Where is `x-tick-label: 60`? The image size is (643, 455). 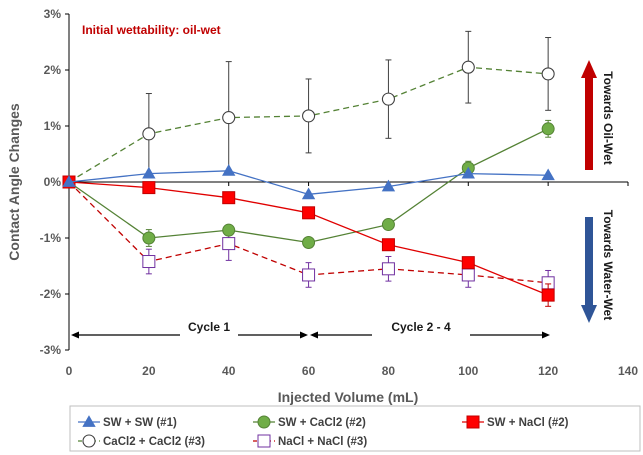
x-tick-label: 60 is located at coordinates (309, 371).